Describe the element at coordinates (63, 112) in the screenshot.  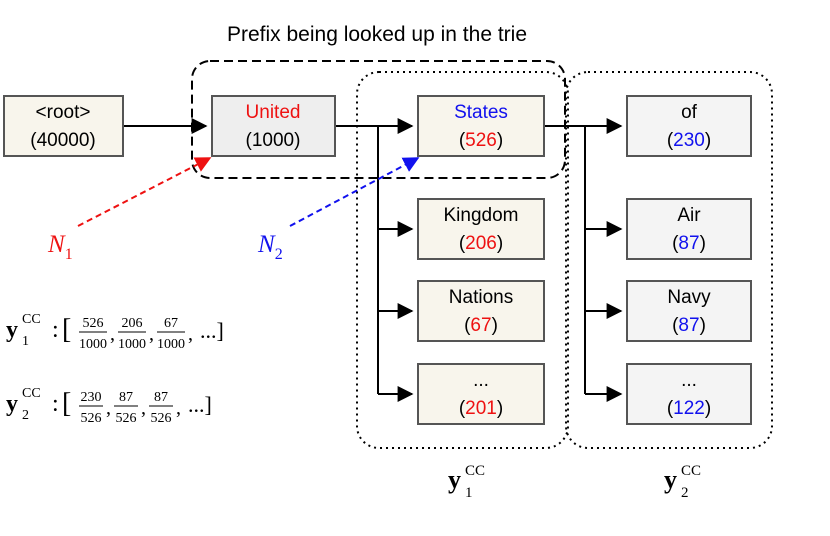
I see `node-root-word: <root>` at that location.